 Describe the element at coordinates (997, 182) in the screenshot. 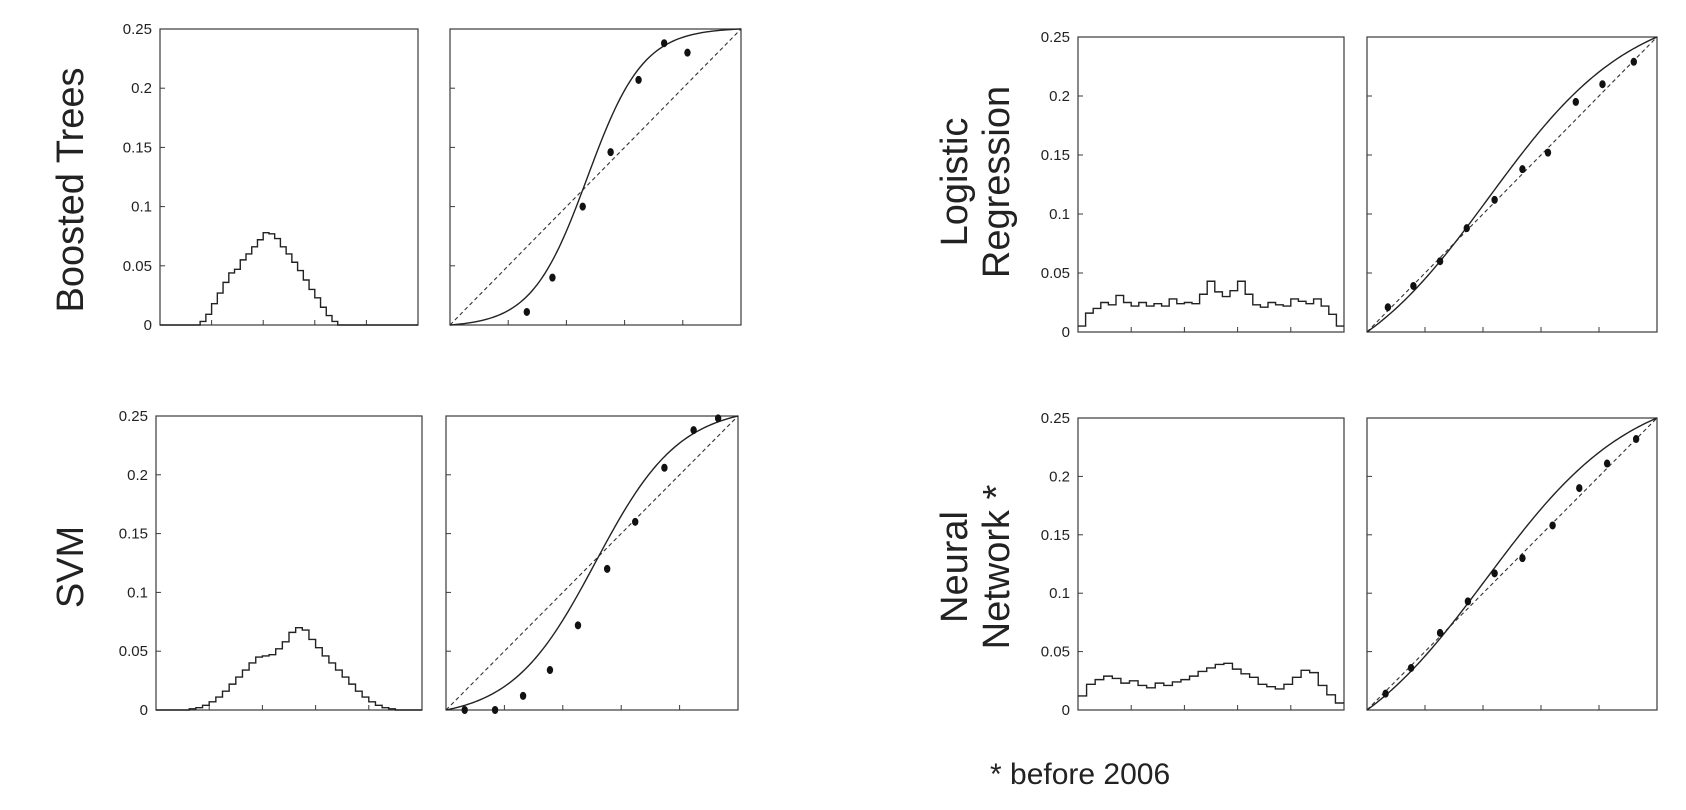

I see `model-3-model-label-line: Regression` at that location.